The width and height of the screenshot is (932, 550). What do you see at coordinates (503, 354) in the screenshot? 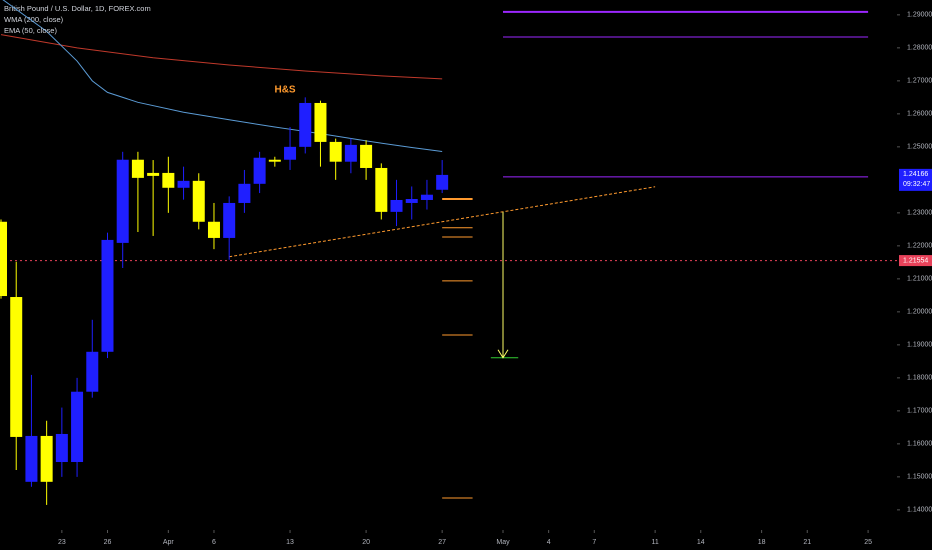
I see `arrow-head` at bounding box center [503, 354].